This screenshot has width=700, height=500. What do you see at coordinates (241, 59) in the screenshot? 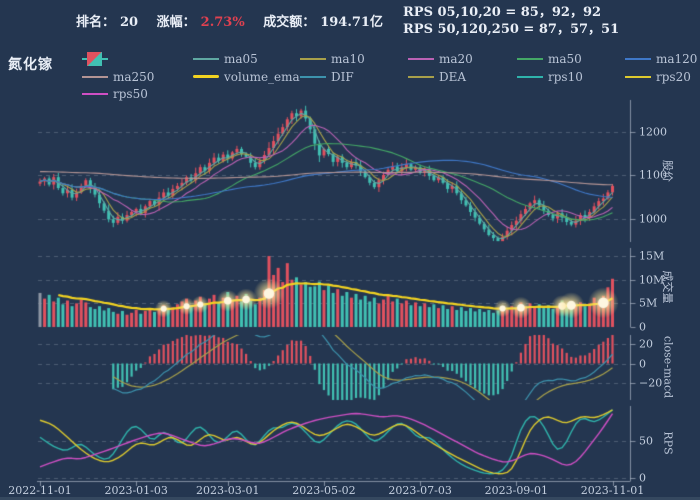
I see `legend-label: ma05` at bounding box center [241, 59].